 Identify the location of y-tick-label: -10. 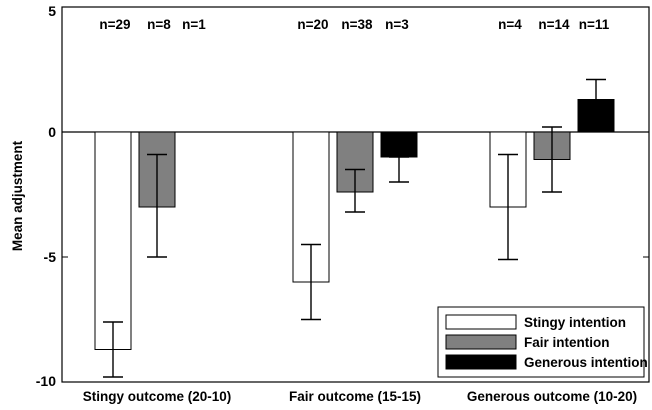
(46, 381).